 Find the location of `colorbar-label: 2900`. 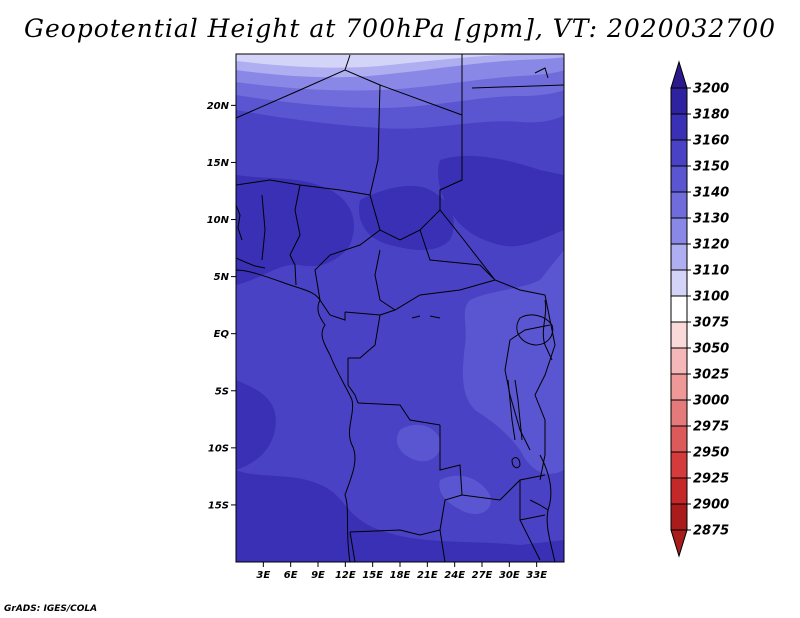

colorbar-label: 2900 is located at coordinates (711, 505).